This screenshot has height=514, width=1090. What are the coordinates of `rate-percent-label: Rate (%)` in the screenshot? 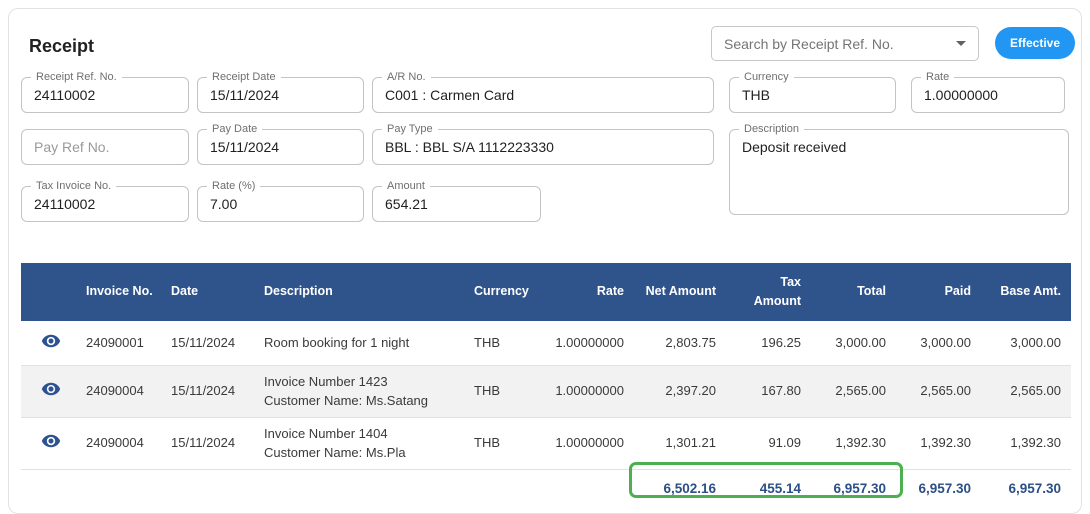 It's located at (234, 186).